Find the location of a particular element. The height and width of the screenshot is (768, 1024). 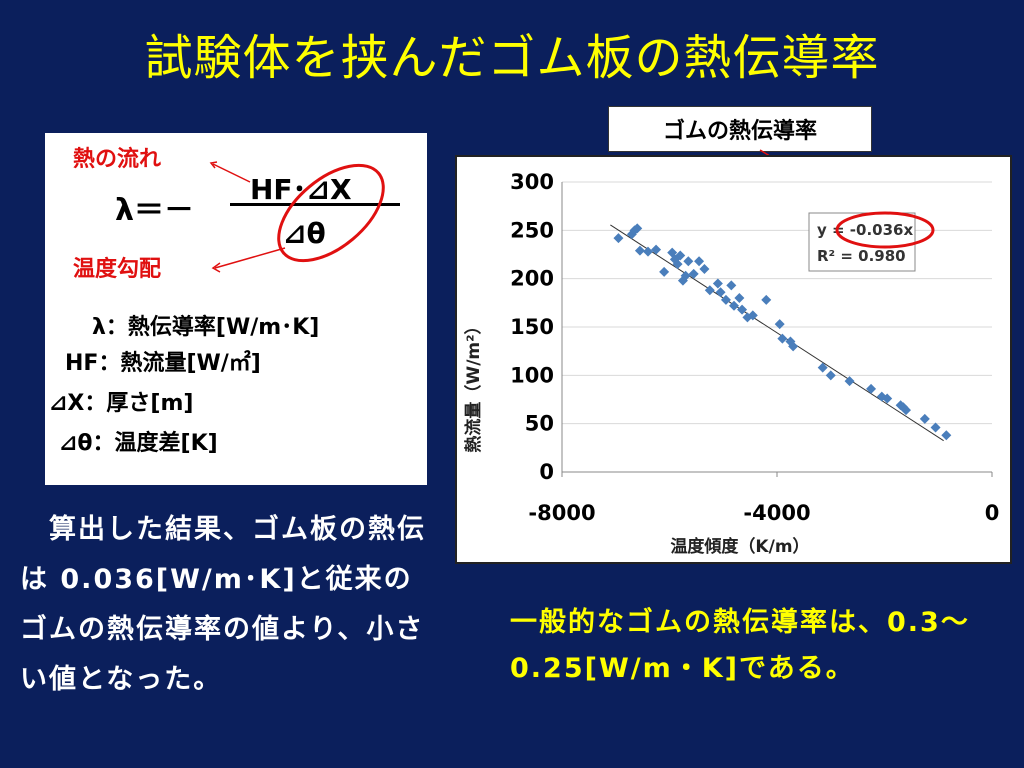

temp-gradient-arrowhead is located at coordinates (216, 267).